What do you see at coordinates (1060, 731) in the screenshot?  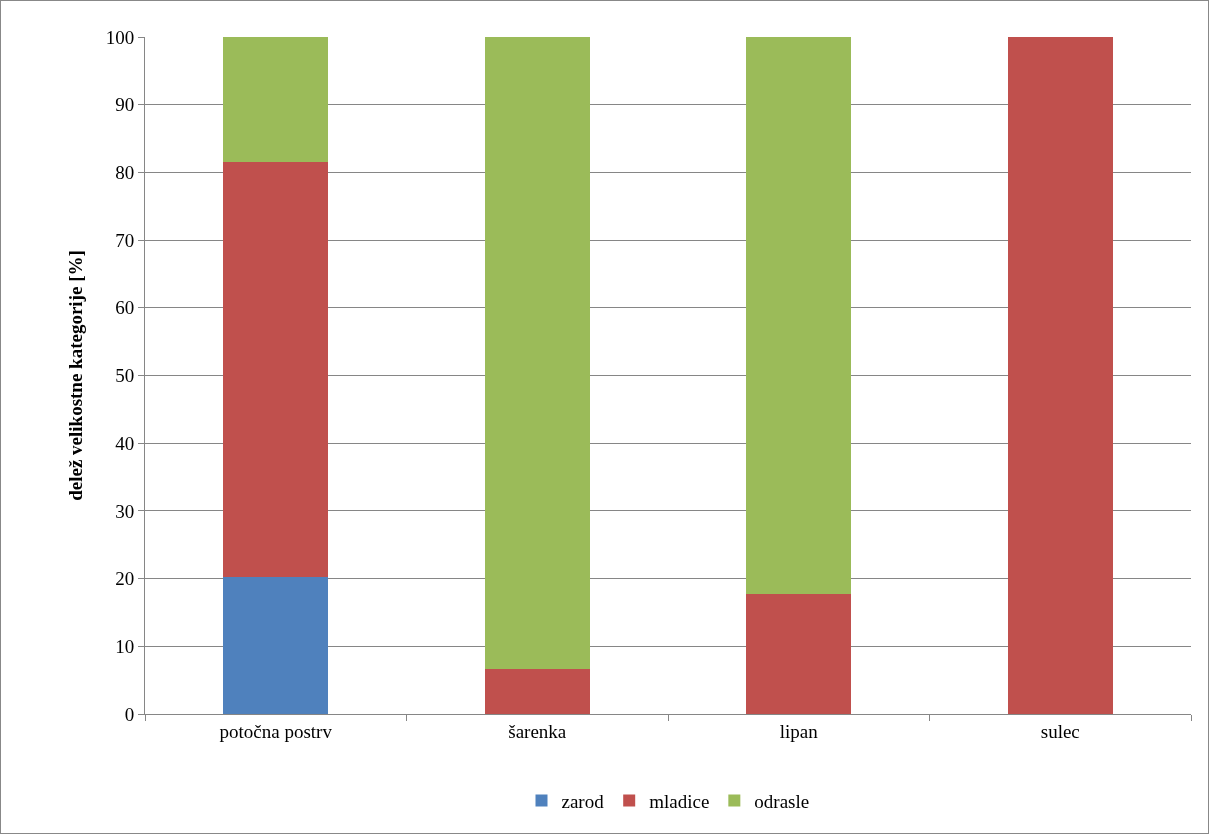 I see `x-tick-label: sulec` at bounding box center [1060, 731].